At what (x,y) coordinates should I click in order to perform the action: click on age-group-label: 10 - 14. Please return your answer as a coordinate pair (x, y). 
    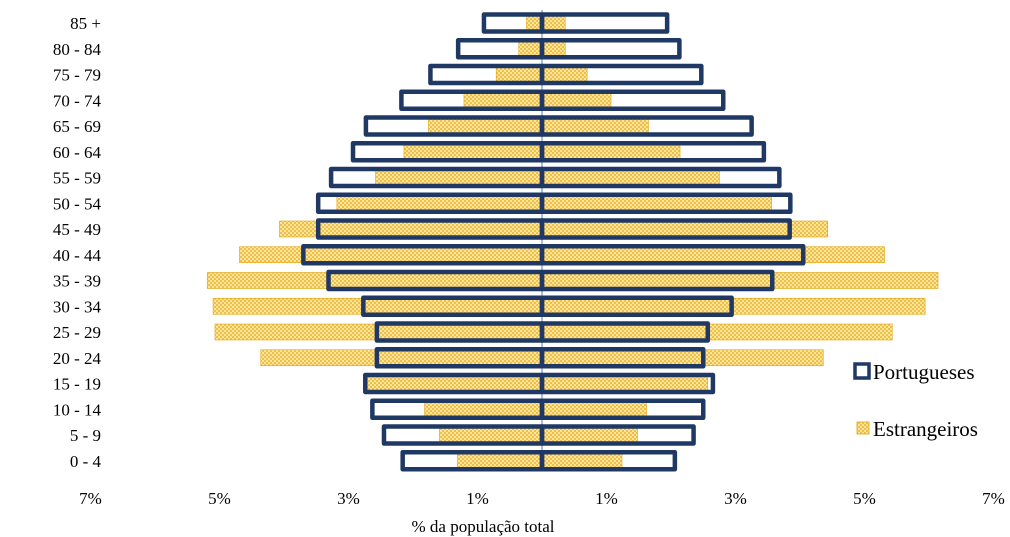
    Looking at the image, I should click on (77, 409).